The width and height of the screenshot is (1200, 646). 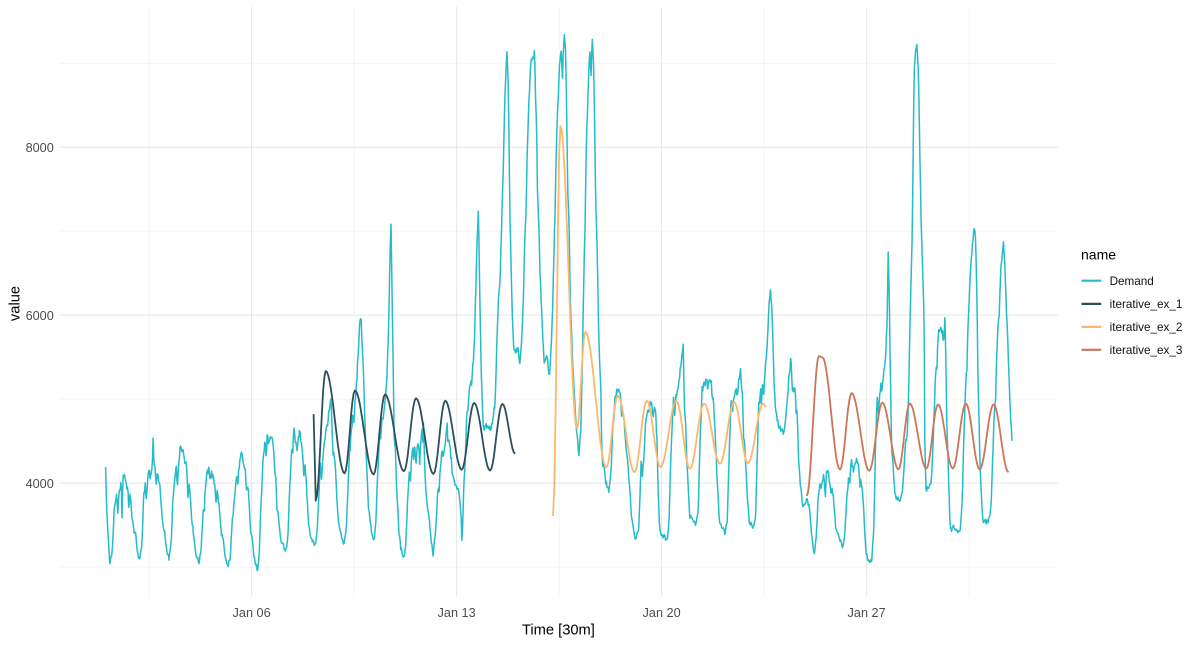 What do you see at coordinates (15, 303) in the screenshot?
I see `svg-text: value` at bounding box center [15, 303].